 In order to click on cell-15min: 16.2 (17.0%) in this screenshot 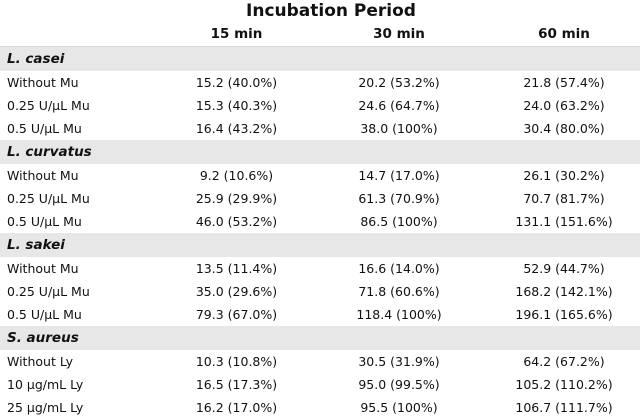, I will do `click(236, 407)`.